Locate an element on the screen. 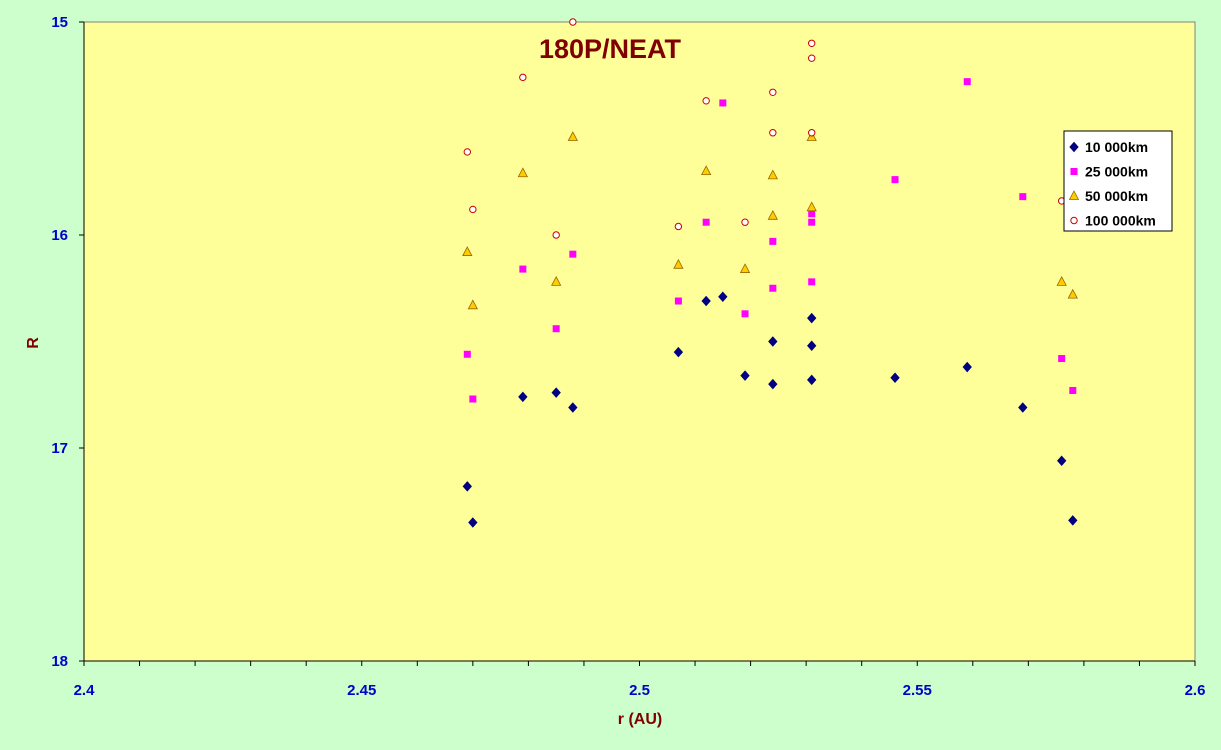 The width and height of the screenshot is (1221, 750). legend-marker-diamond is located at coordinates (1074, 147).